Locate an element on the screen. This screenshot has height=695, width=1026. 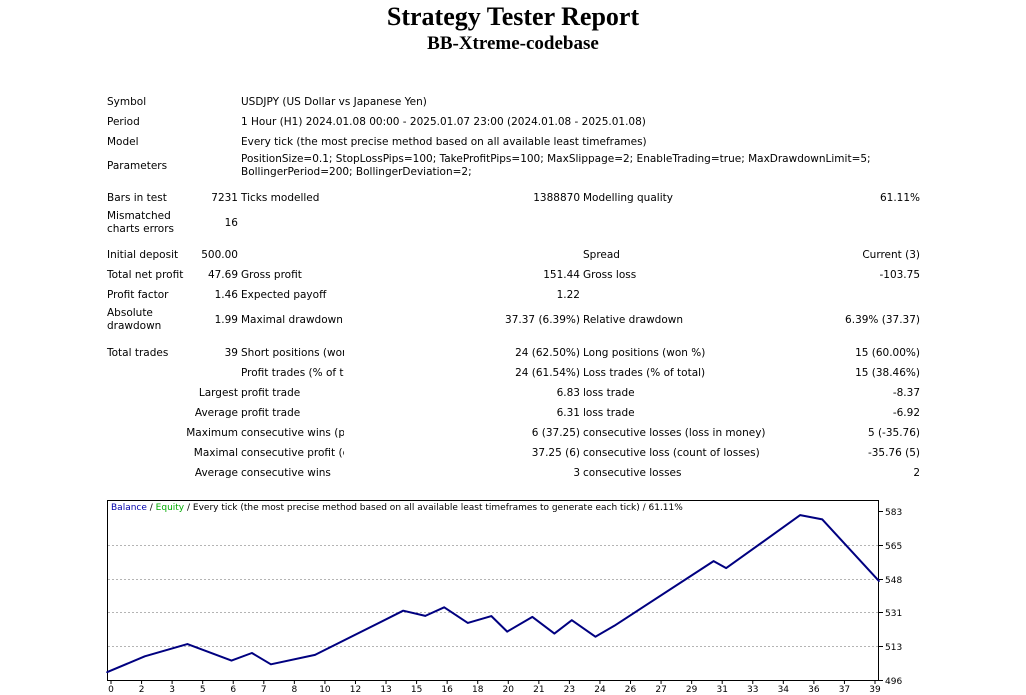
x-tick-label: 13 is located at coordinates (385, 690).